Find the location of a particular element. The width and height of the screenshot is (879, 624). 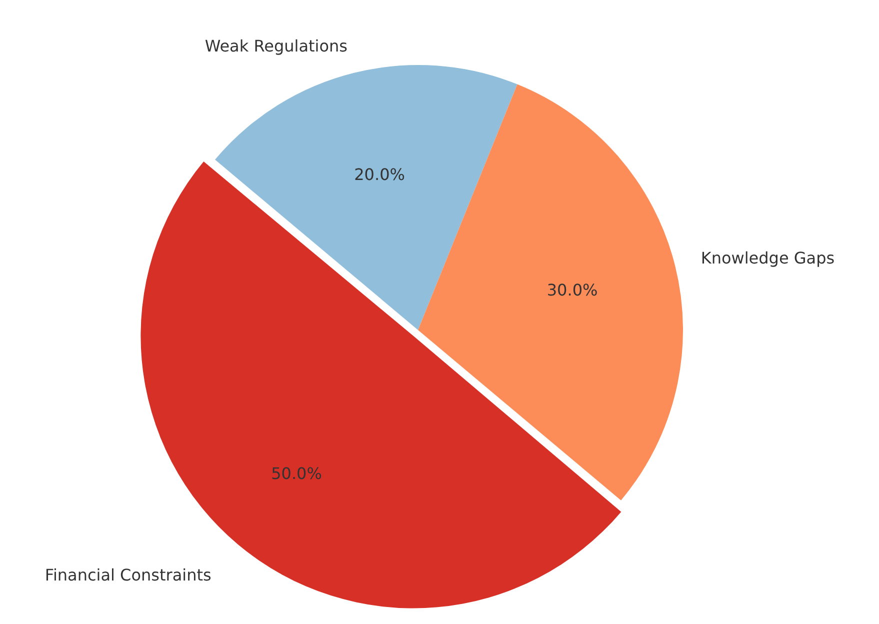

slice-label: Weak Regulations is located at coordinates (276, 46).